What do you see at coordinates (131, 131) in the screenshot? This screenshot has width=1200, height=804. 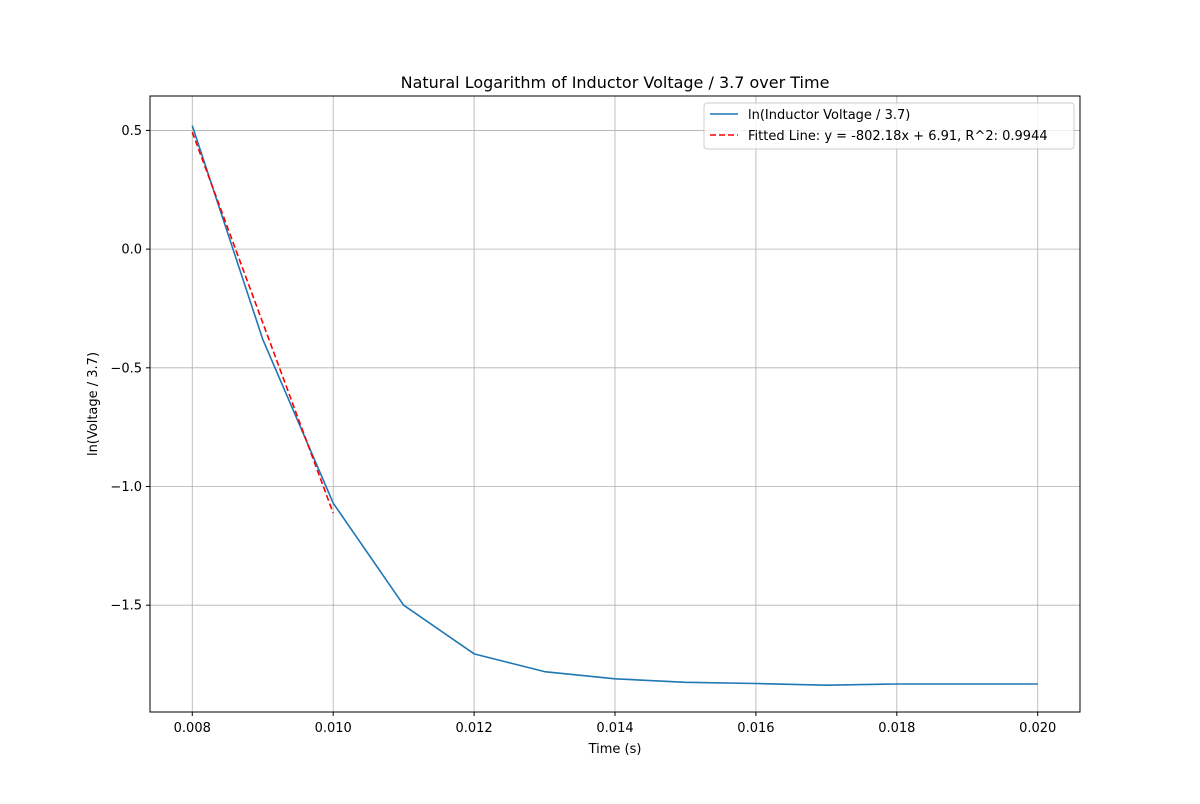 I see `y-tick-label: 0.5` at bounding box center [131, 131].